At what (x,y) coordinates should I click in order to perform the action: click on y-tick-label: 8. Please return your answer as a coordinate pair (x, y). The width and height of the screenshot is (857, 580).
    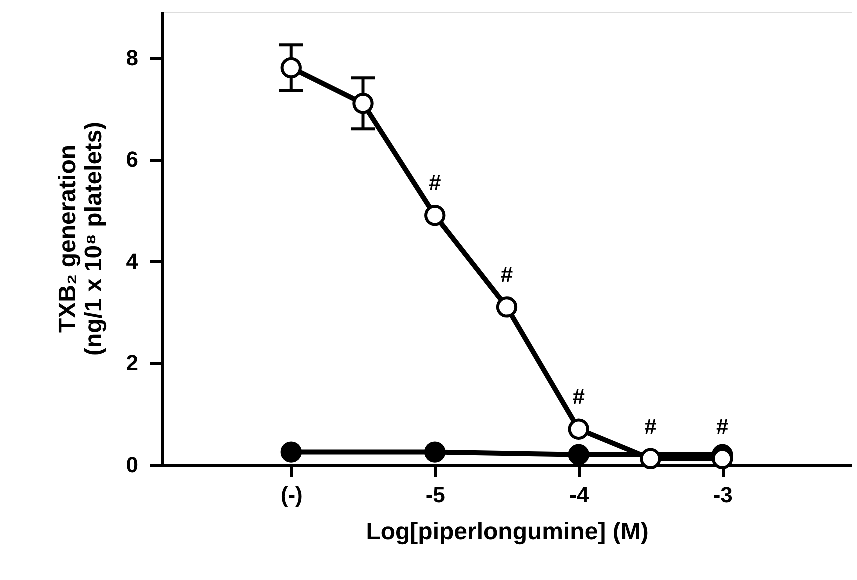
    Looking at the image, I should click on (132, 57).